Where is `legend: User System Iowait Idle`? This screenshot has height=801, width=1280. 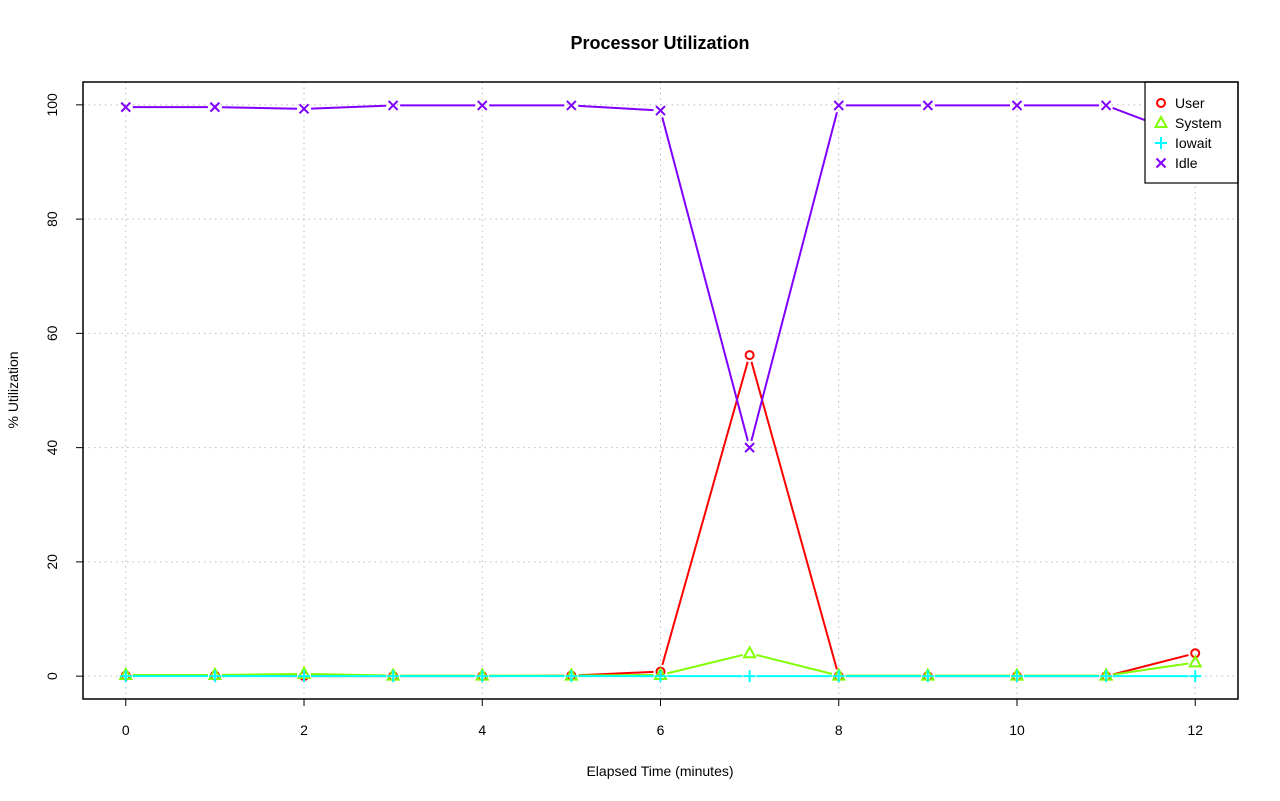
legend: User System Iowait Idle is located at coordinates (1191, 132).